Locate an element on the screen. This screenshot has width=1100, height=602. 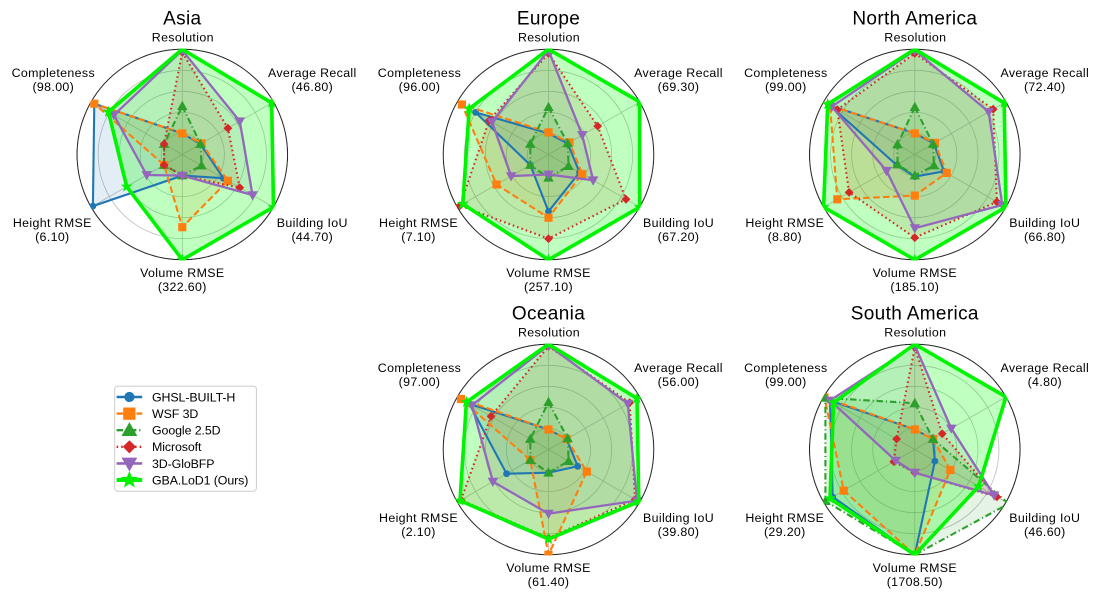
svg-text: (185.10) is located at coordinates (914, 287).